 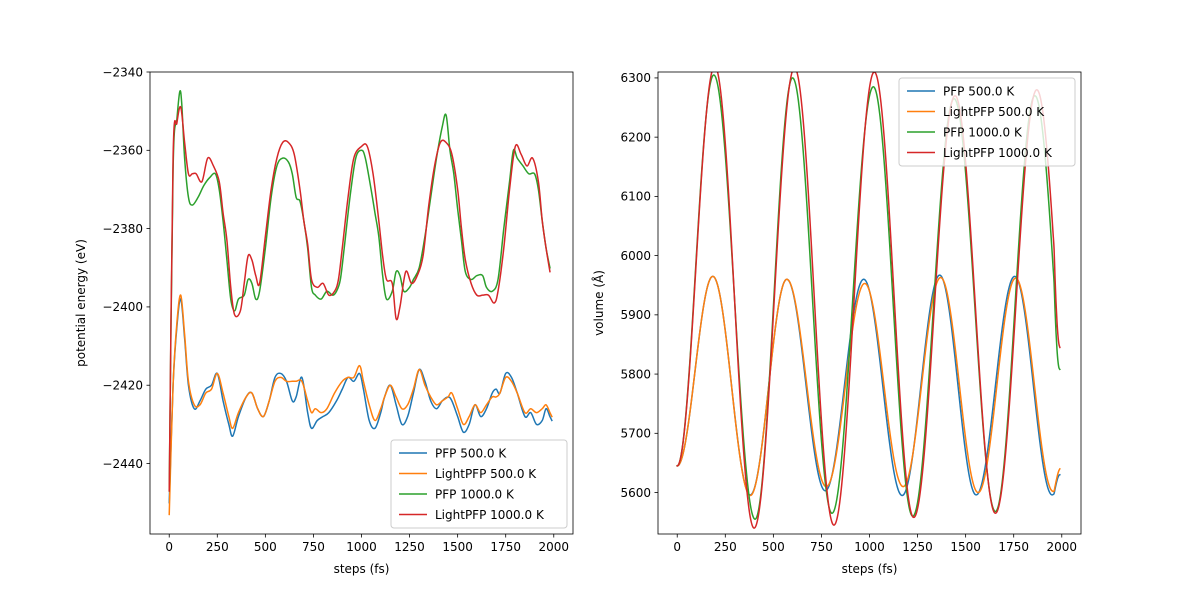 What do you see at coordinates (635, 315) in the screenshot?
I see `y-tick-label: 5900` at bounding box center [635, 315].